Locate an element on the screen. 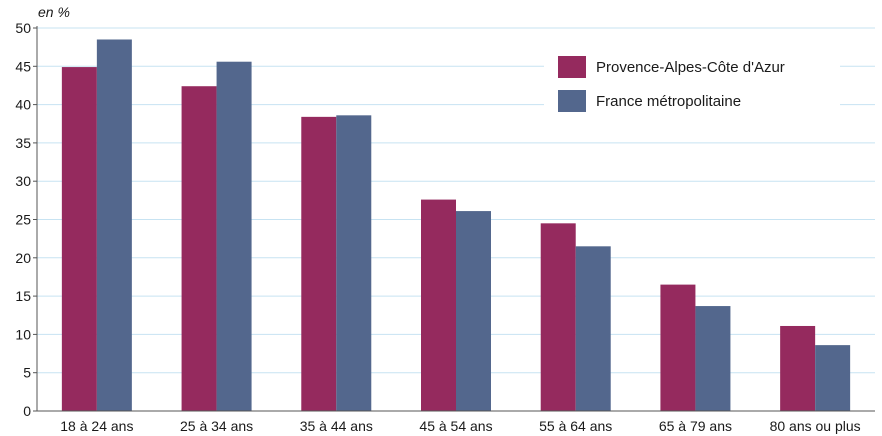 This screenshot has width=882, height=436. y-tick-label: 50 is located at coordinates (23, 28).